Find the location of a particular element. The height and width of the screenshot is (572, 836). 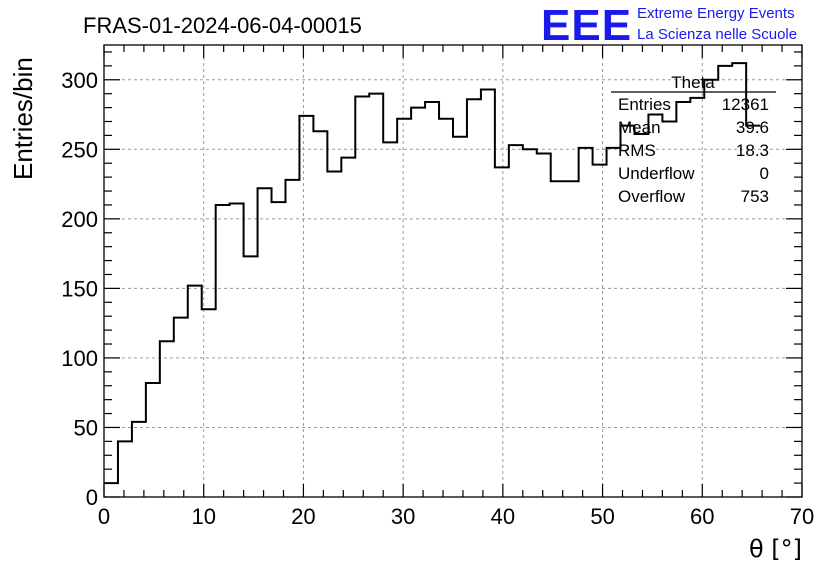

logo-mark: EEE is located at coordinates (586, 25).